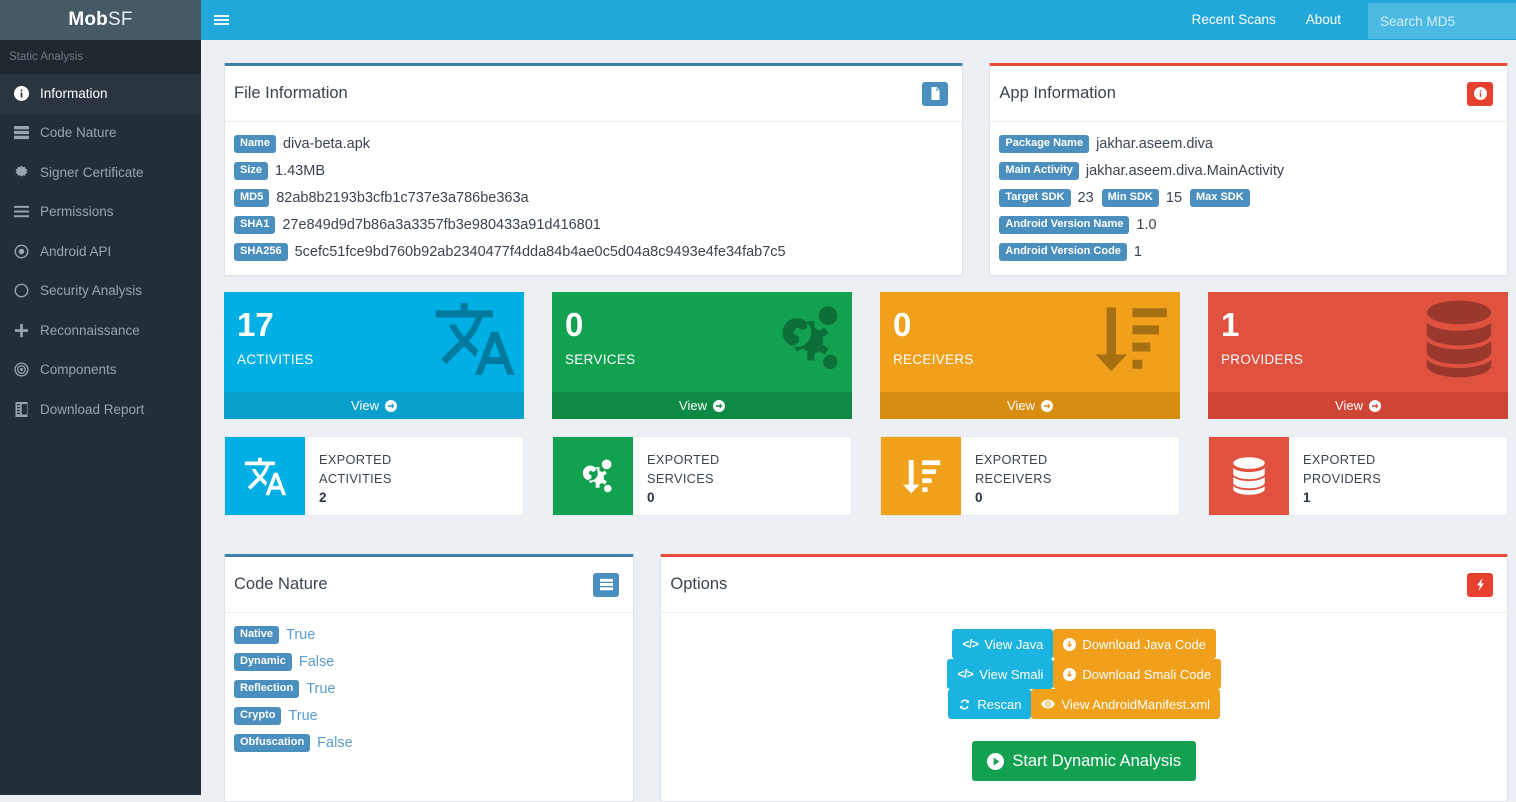  I want to click on tile-count: 17, so click(255, 324).